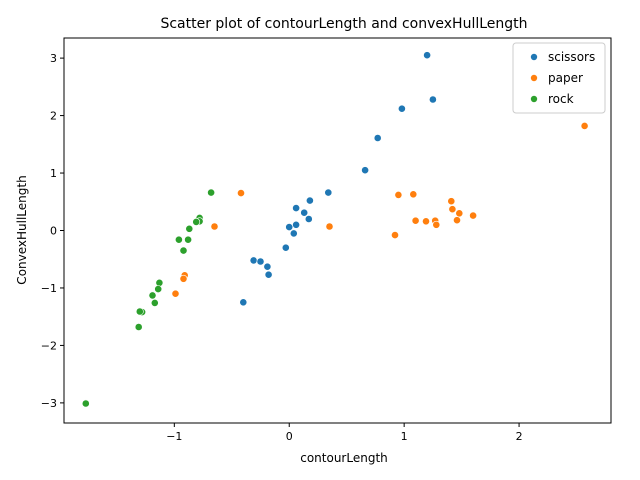  Describe the element at coordinates (571, 57) in the screenshot. I see `legend-label-scissors: scissors` at that location.